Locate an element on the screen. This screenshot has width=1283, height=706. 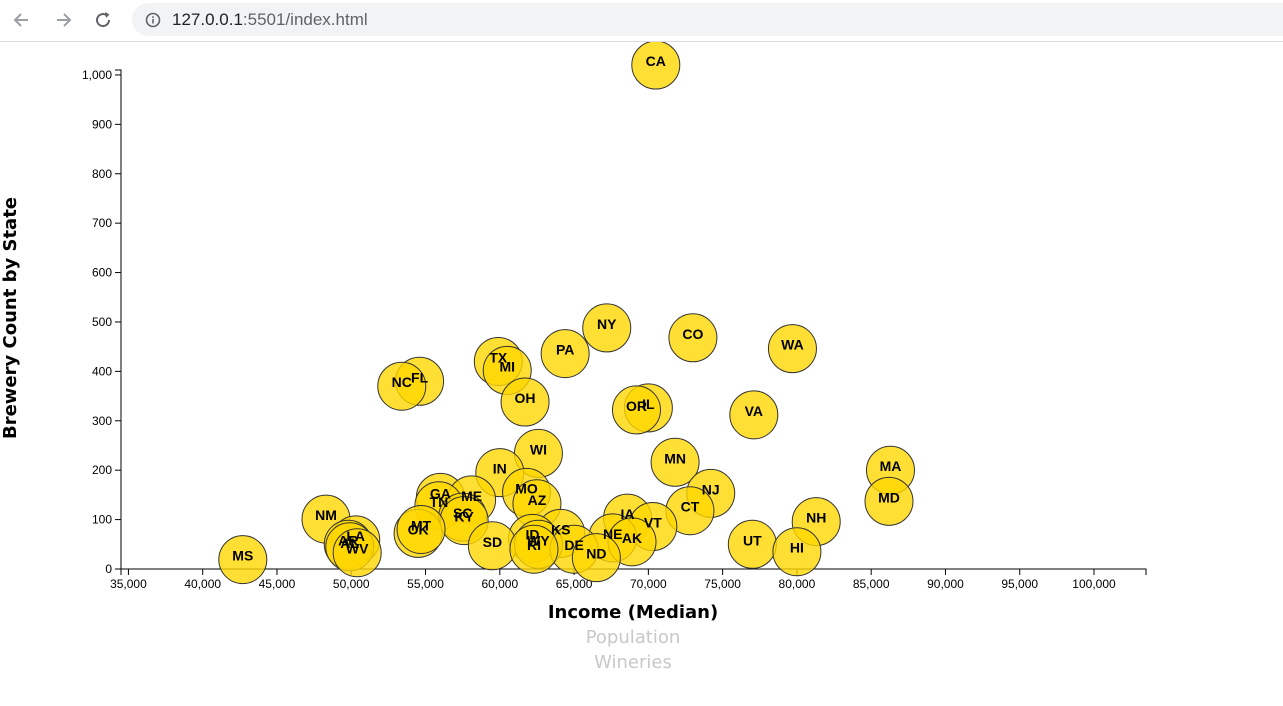
y-axis: 0 100 200 300 400 500 600 700 800 900 1,000 is located at coordinates (102, 322).